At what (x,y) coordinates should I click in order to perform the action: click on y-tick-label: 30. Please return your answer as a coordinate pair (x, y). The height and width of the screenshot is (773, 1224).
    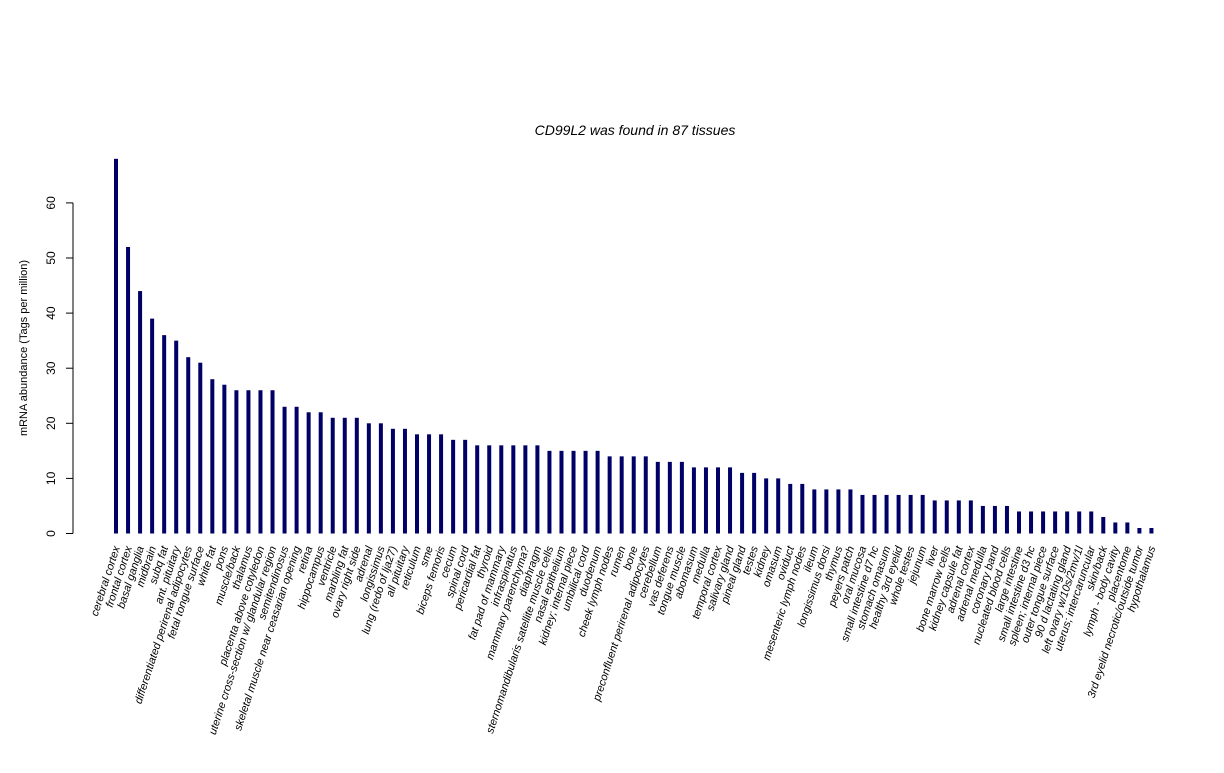
    Looking at the image, I should click on (51, 368).